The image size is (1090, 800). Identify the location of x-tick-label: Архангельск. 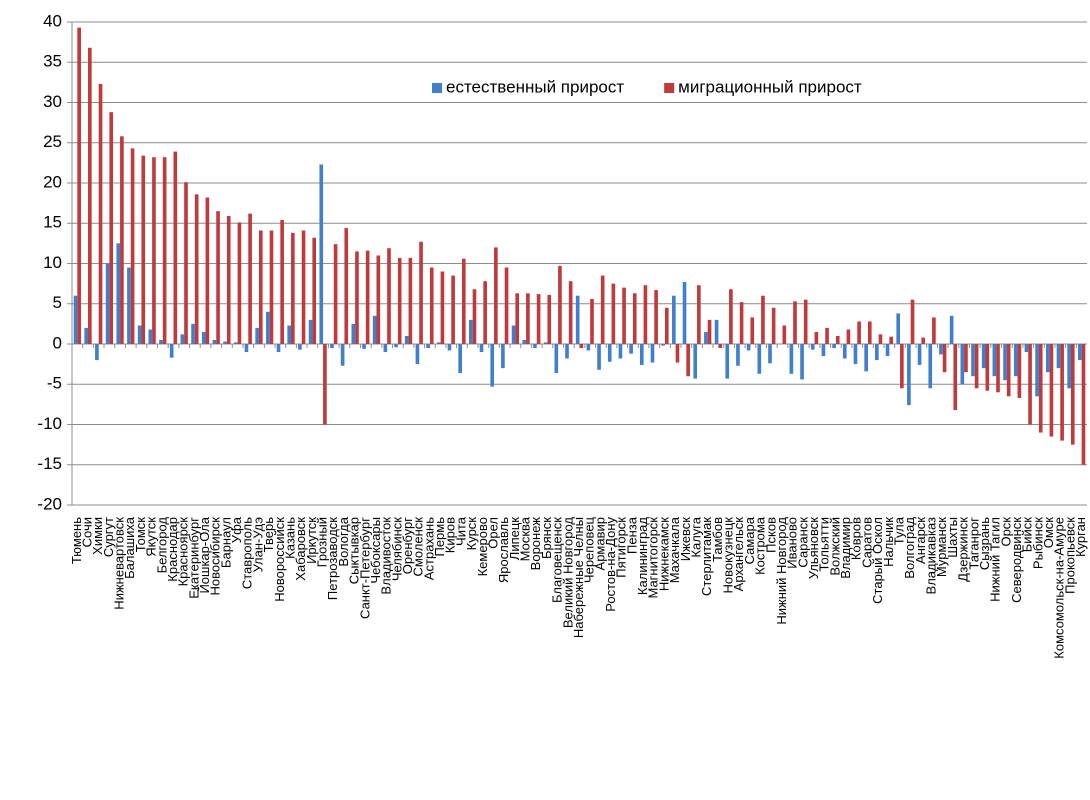
(738, 554).